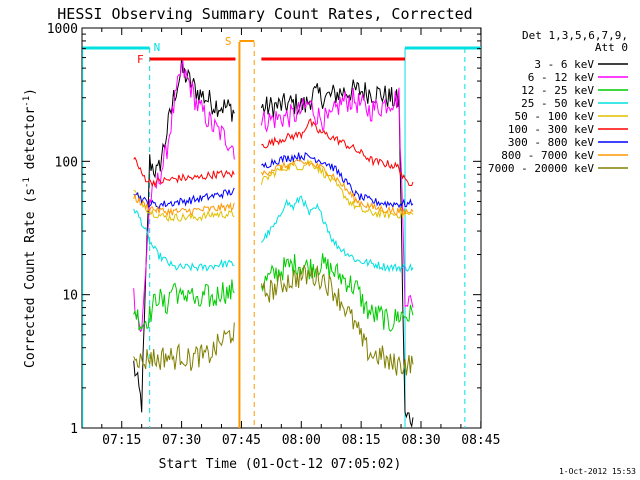  Describe the element at coordinates (420, 440) in the screenshot. I see `x-tick-label: 08:30` at that location.